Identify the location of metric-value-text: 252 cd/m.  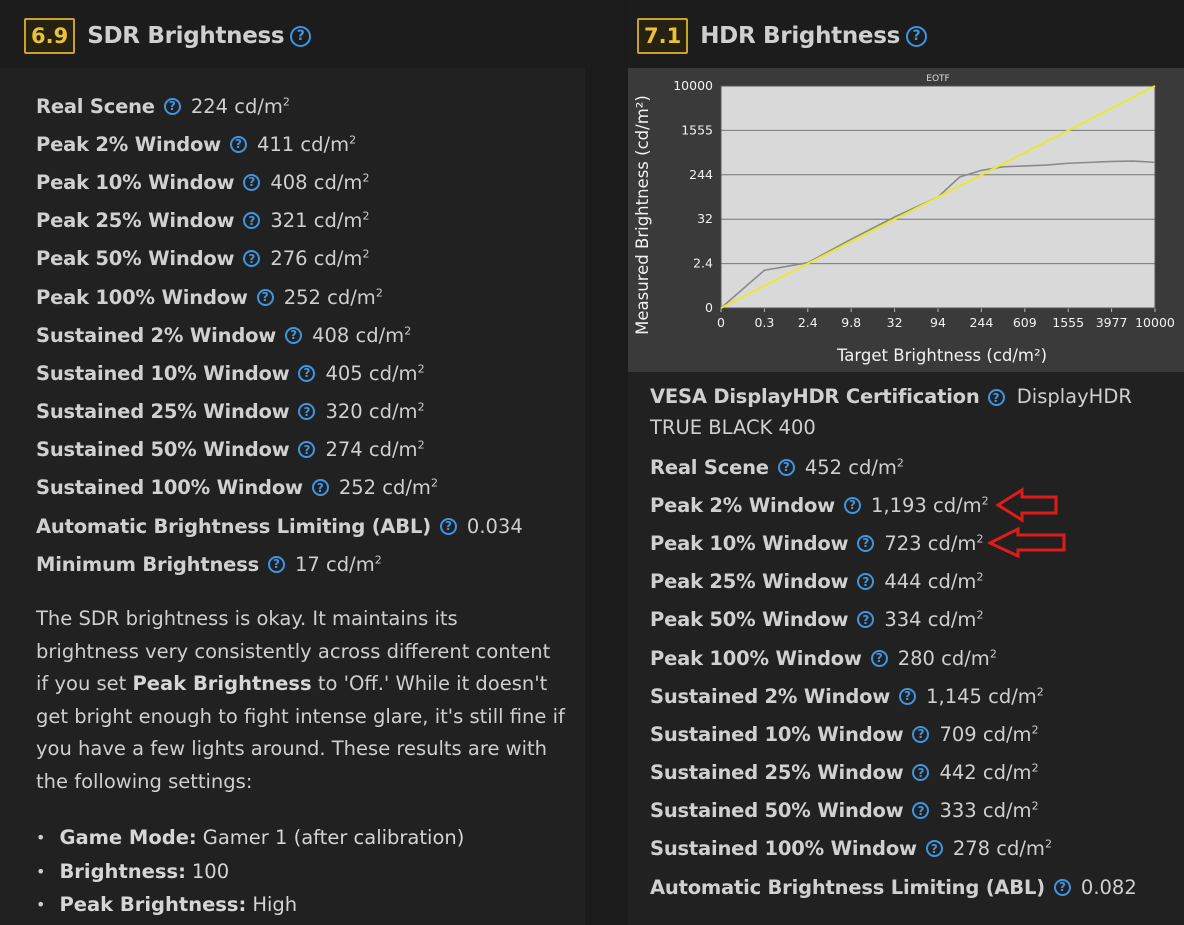
(384, 488).